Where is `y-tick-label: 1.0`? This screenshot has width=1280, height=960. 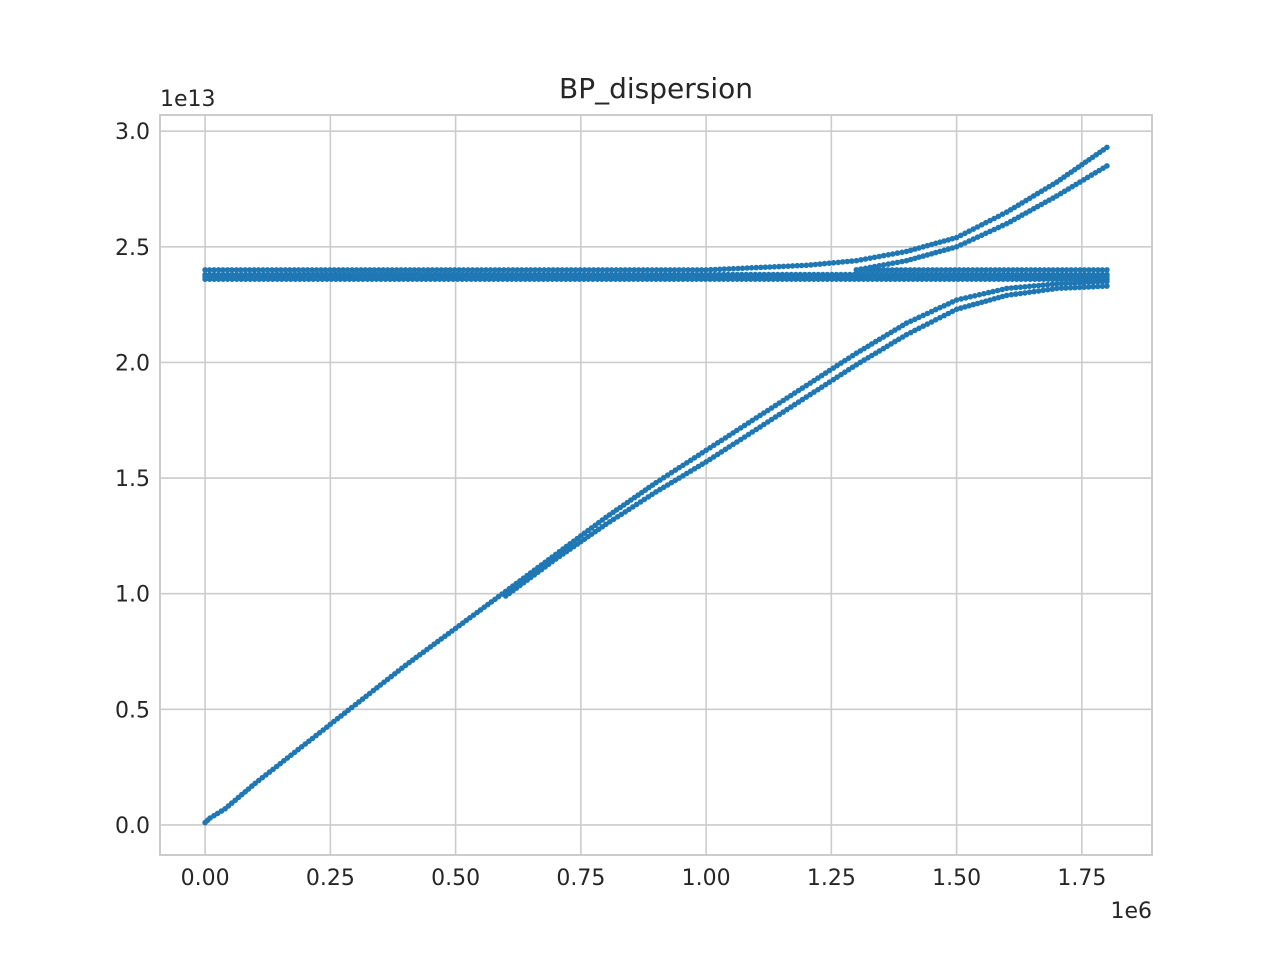
y-tick-label: 1.0 is located at coordinates (132, 595).